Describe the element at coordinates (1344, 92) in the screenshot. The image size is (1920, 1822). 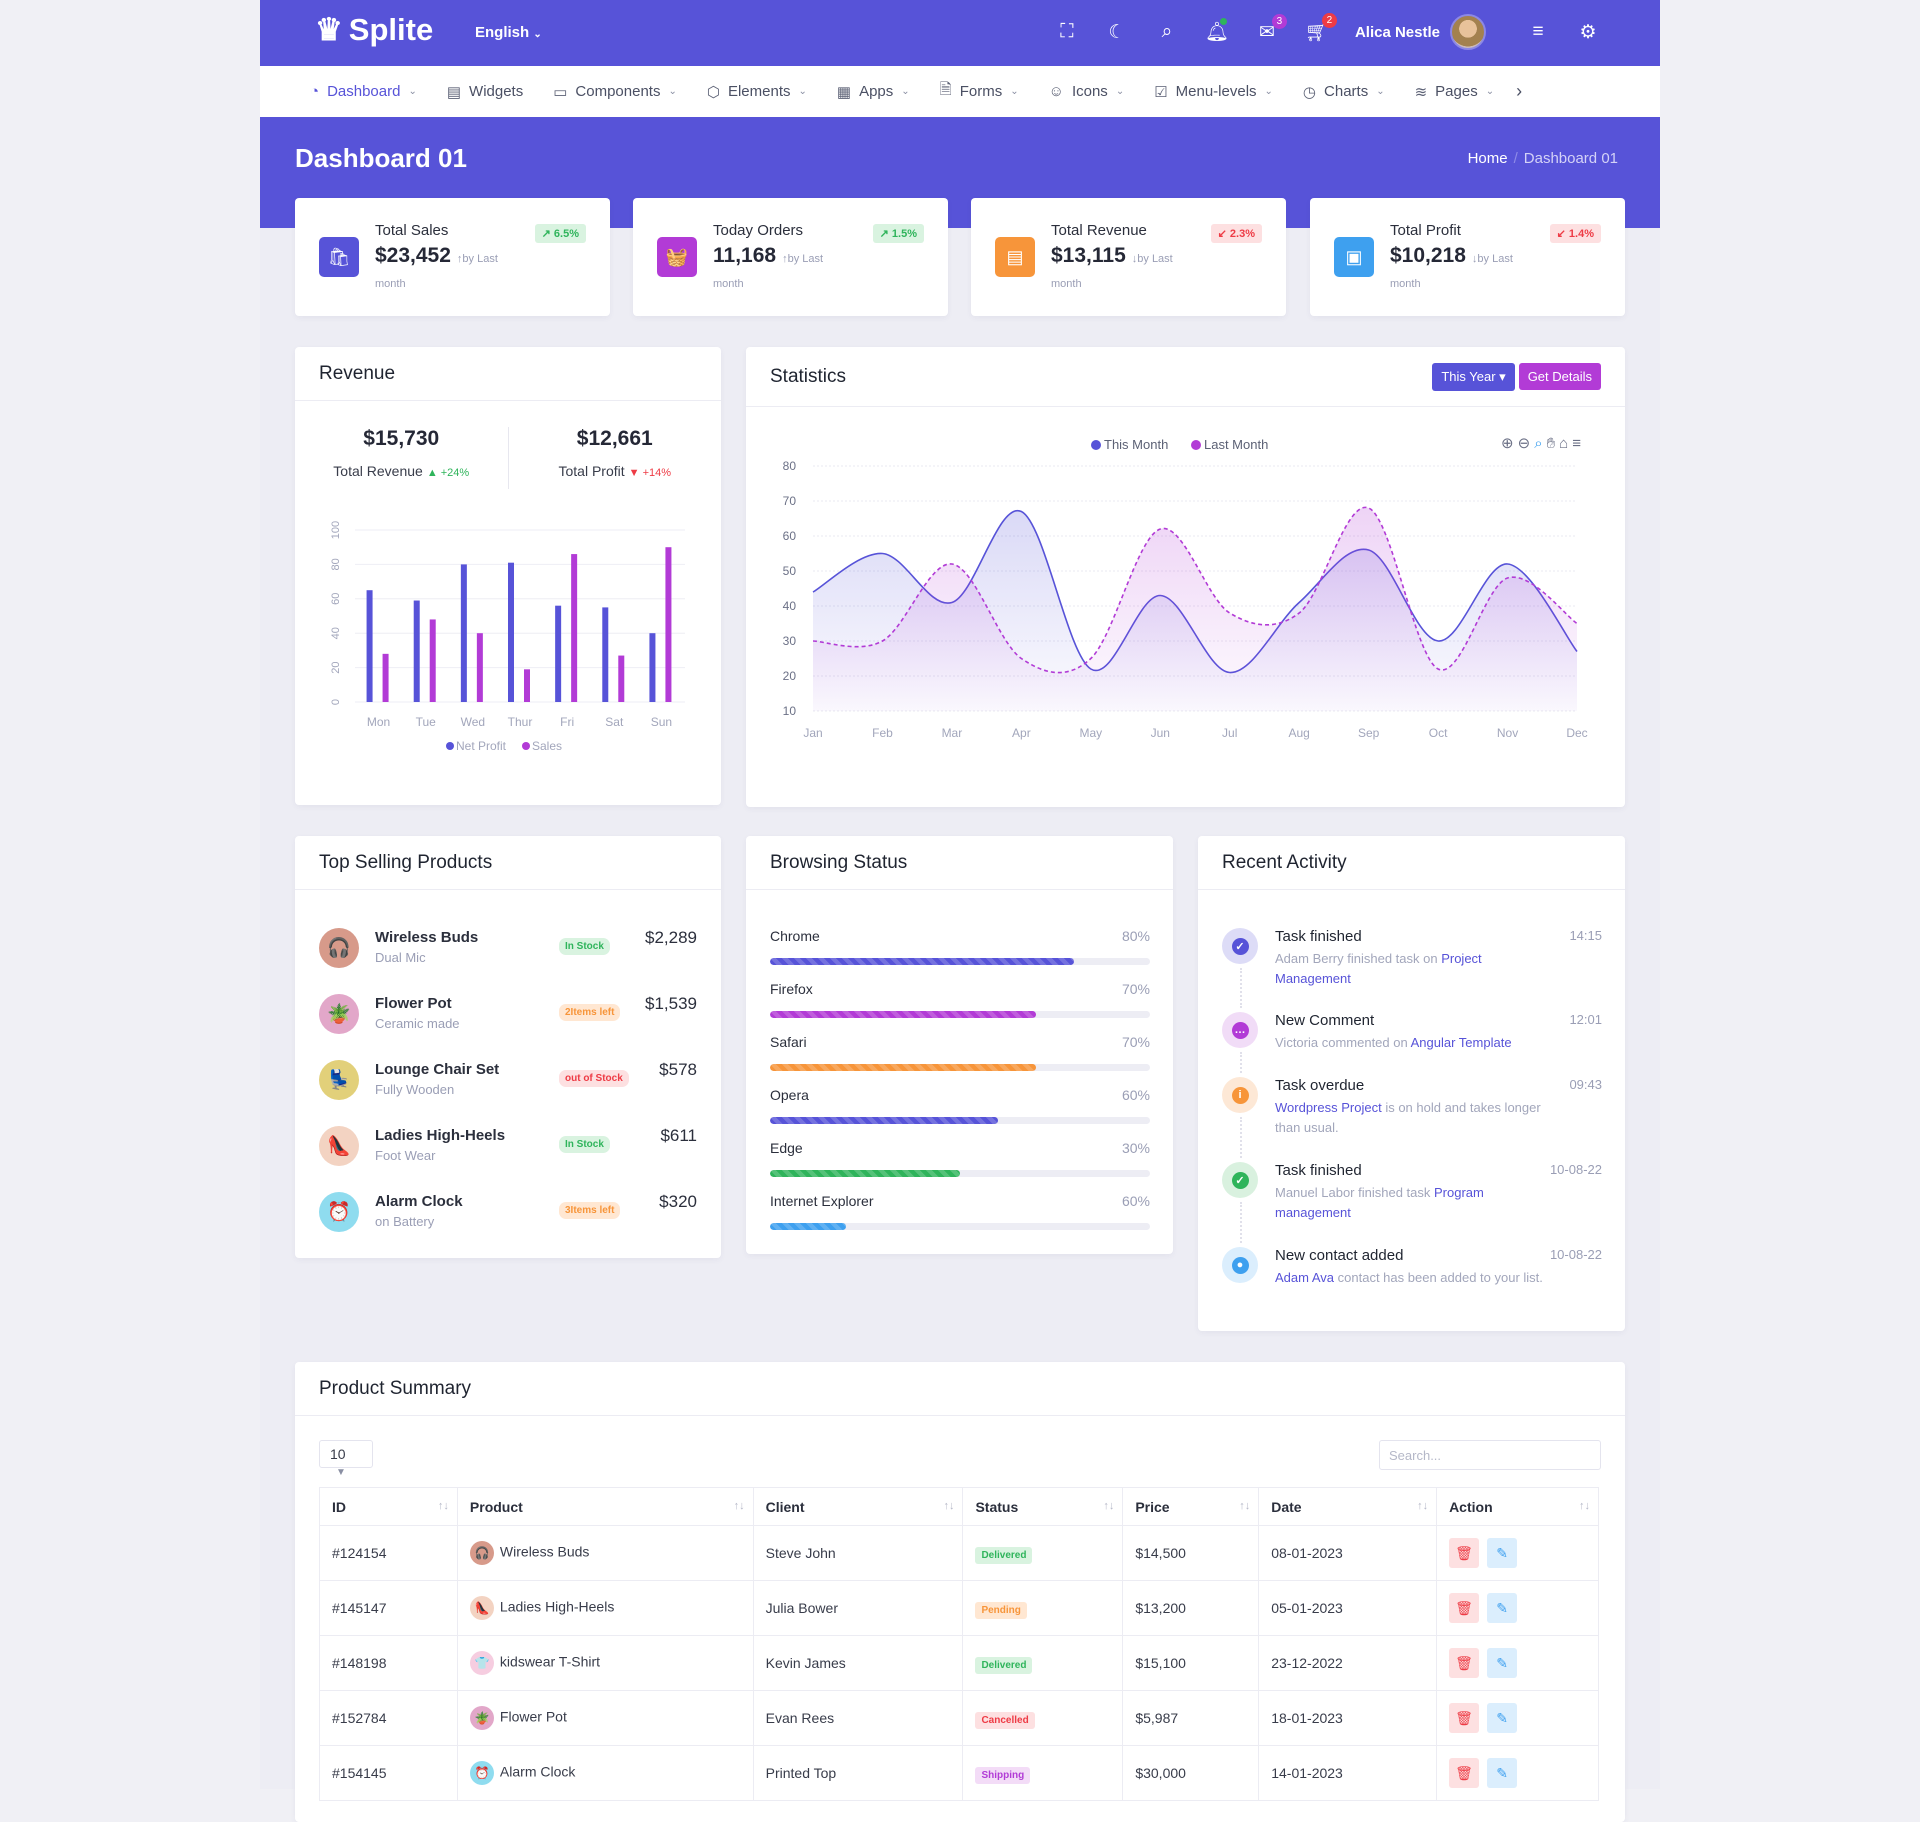
I see `nav-item-charts: ◷ Charts ⌄` at that location.